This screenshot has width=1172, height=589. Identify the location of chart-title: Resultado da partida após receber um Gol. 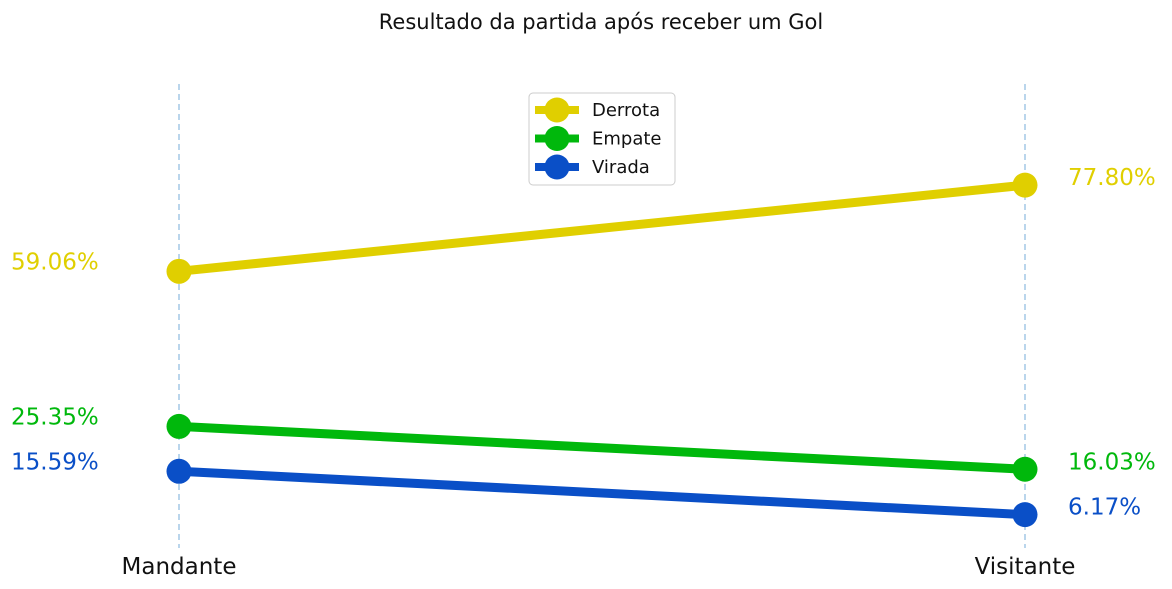
(601, 22).